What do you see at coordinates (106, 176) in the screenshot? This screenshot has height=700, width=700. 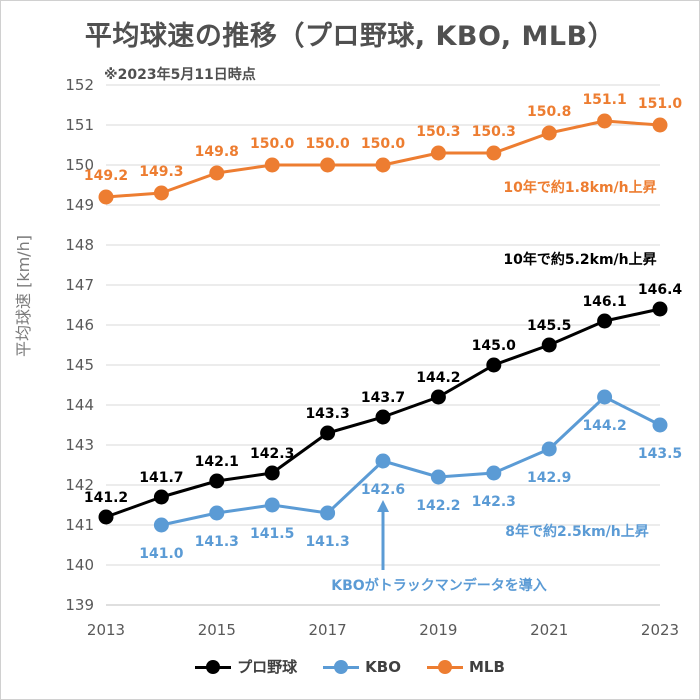 I see `data-label-mlb: 149.2` at bounding box center [106, 176].